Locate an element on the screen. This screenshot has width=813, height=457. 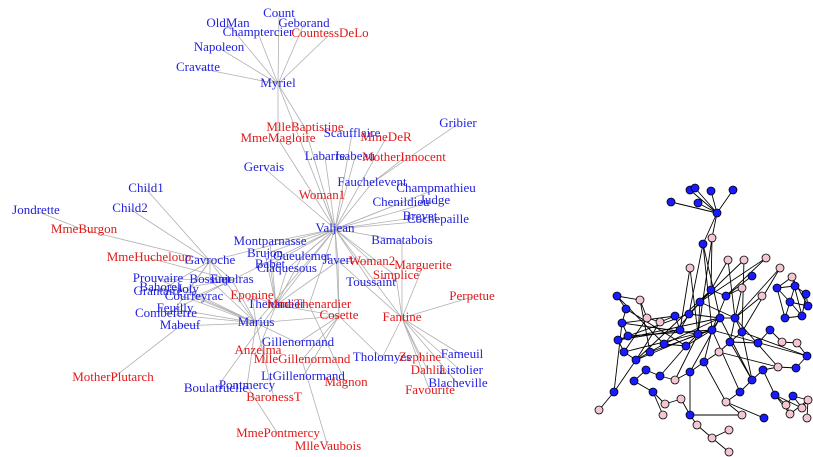
node-label-babet: Babet is located at coordinates (270, 263).